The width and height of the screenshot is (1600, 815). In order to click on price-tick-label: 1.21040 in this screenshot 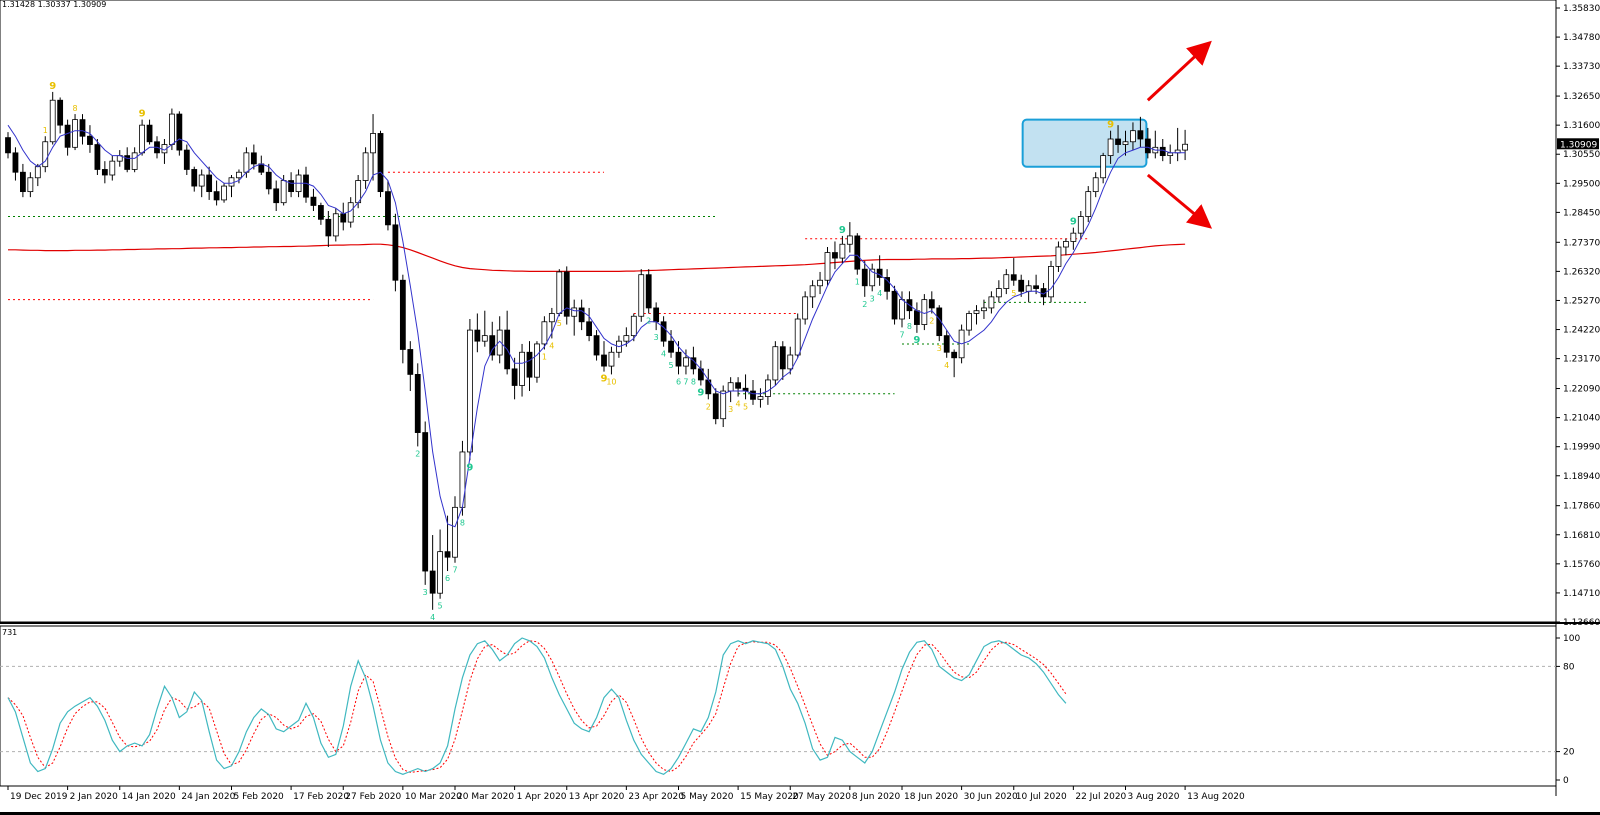, I will do `click(1581, 419)`.